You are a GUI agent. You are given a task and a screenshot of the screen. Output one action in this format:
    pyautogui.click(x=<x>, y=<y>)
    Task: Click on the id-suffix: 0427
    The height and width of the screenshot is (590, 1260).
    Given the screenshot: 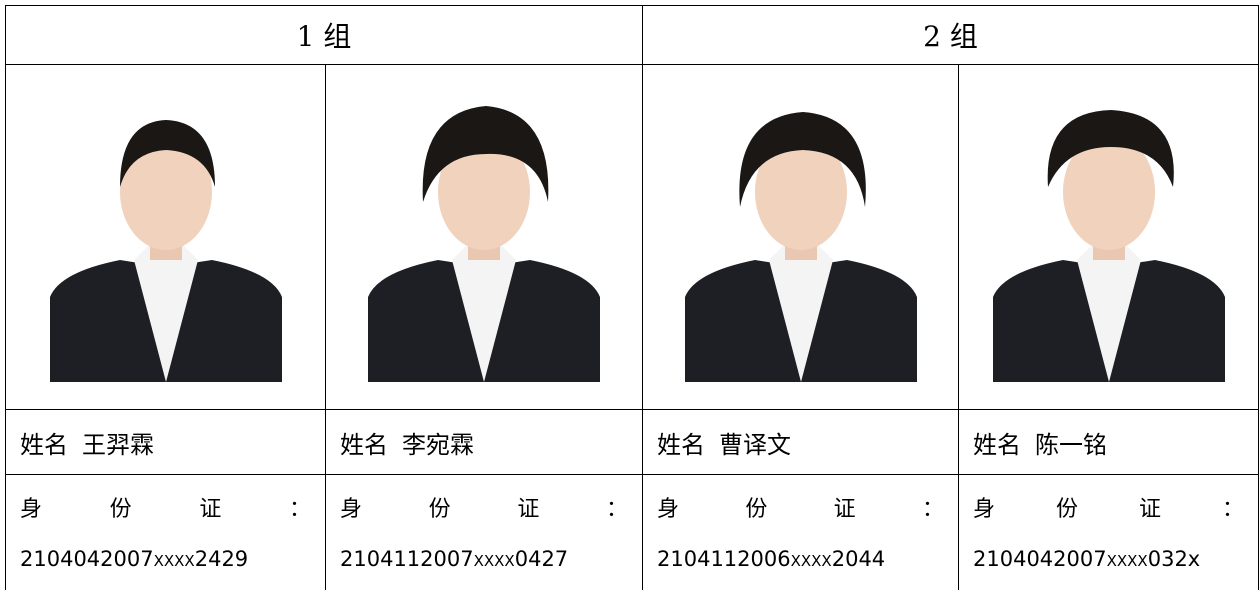 What is the action you would take?
    pyautogui.click(x=541, y=559)
    